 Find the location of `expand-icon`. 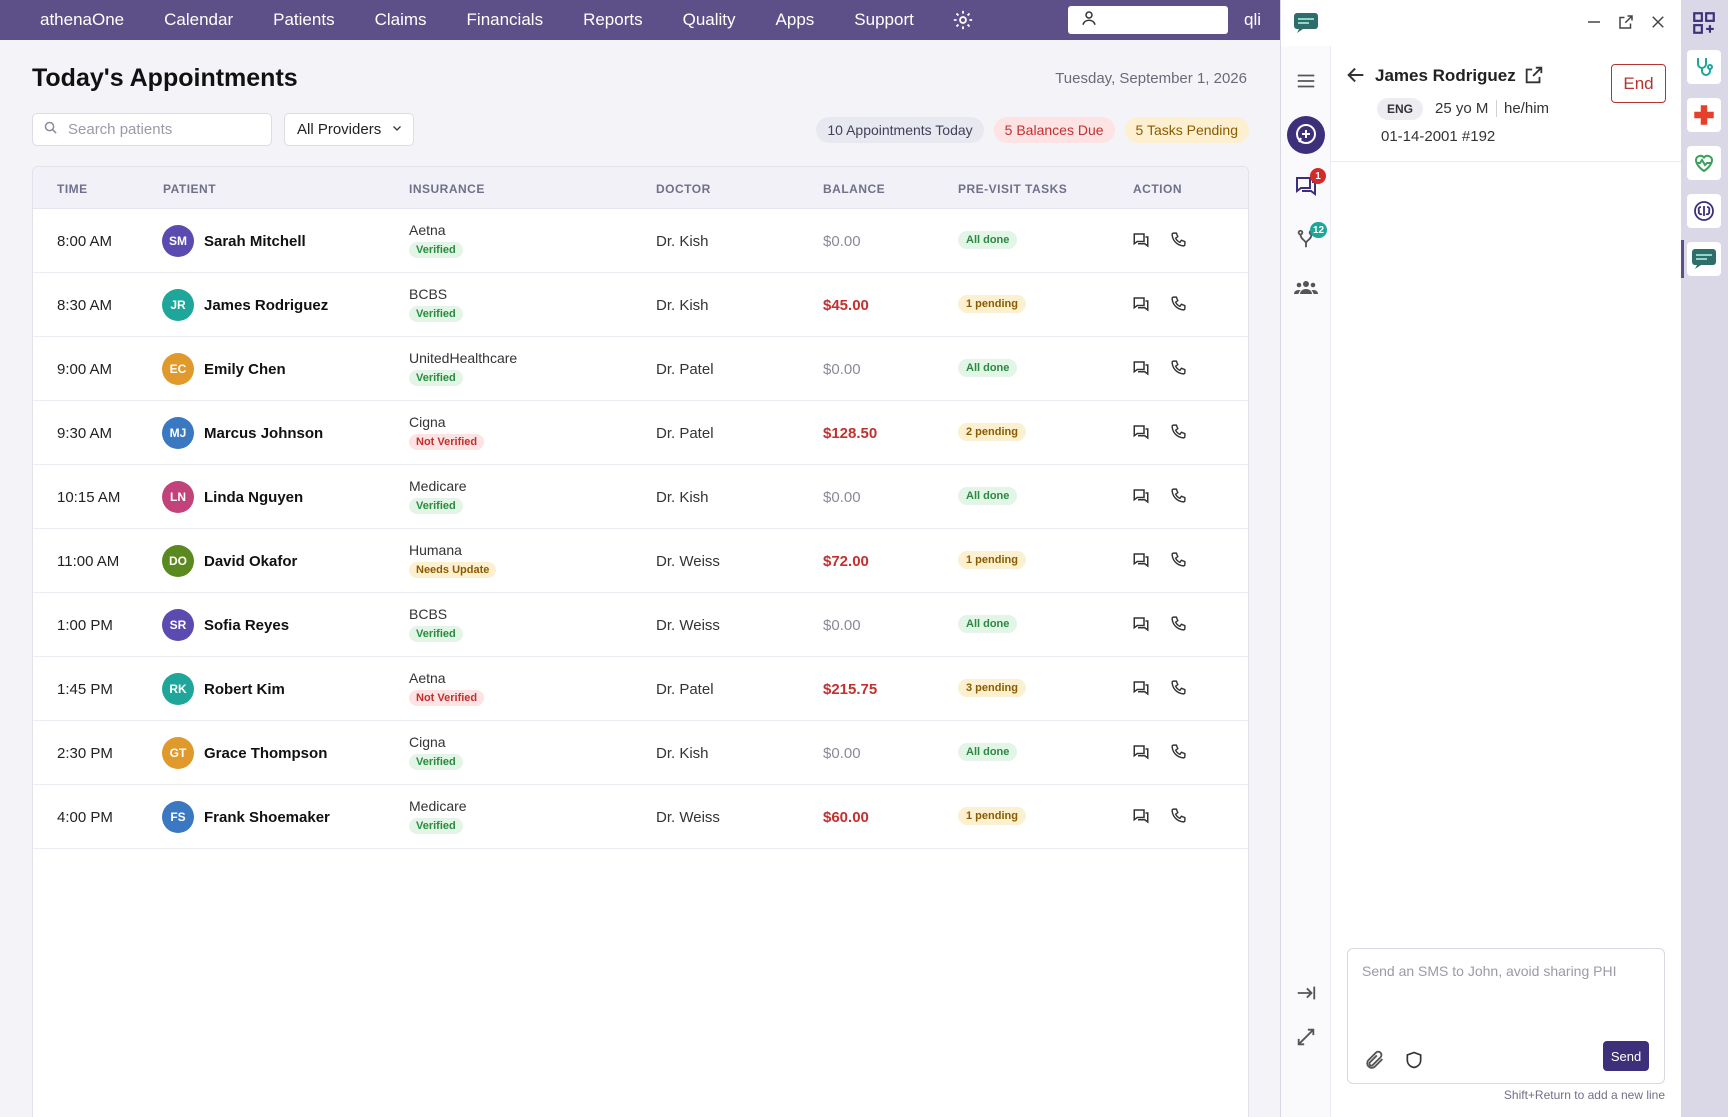

expand-icon is located at coordinates (1306, 1037).